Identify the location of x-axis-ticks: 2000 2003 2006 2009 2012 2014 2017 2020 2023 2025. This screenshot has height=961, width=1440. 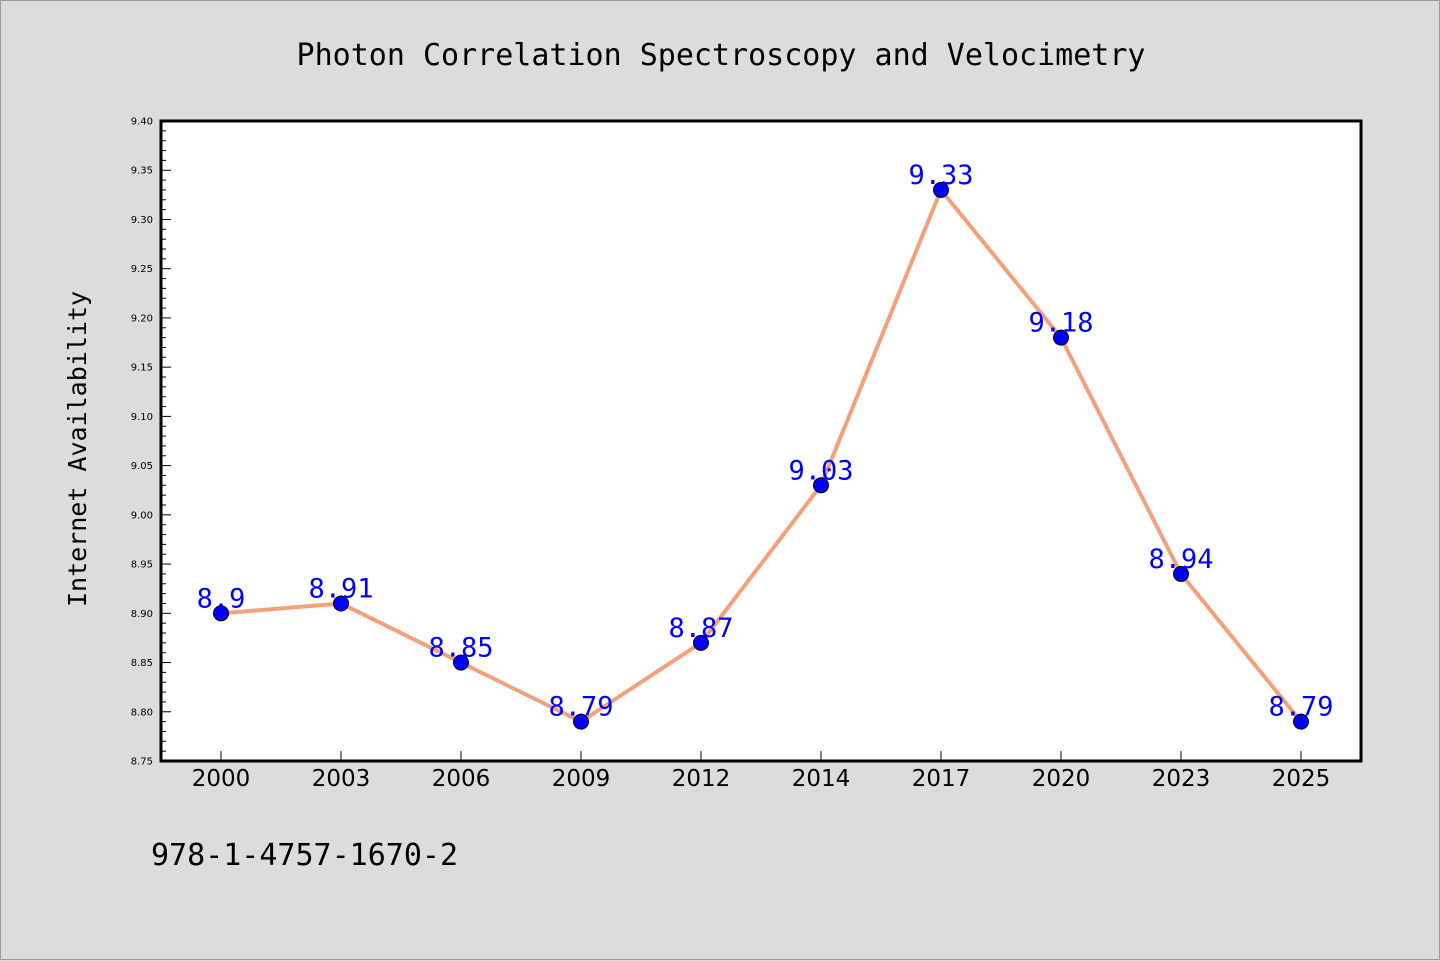
(761, 771).